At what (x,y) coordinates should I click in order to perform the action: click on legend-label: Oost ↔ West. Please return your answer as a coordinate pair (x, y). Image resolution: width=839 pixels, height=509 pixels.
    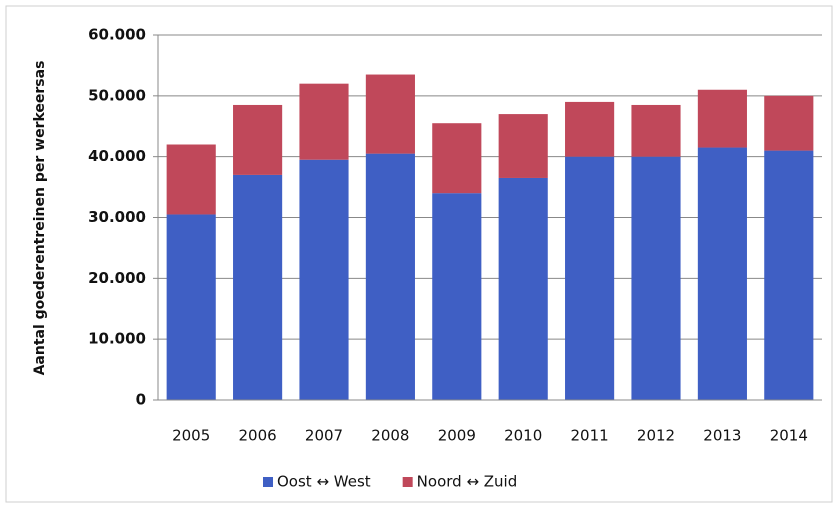
    Looking at the image, I should click on (324, 482).